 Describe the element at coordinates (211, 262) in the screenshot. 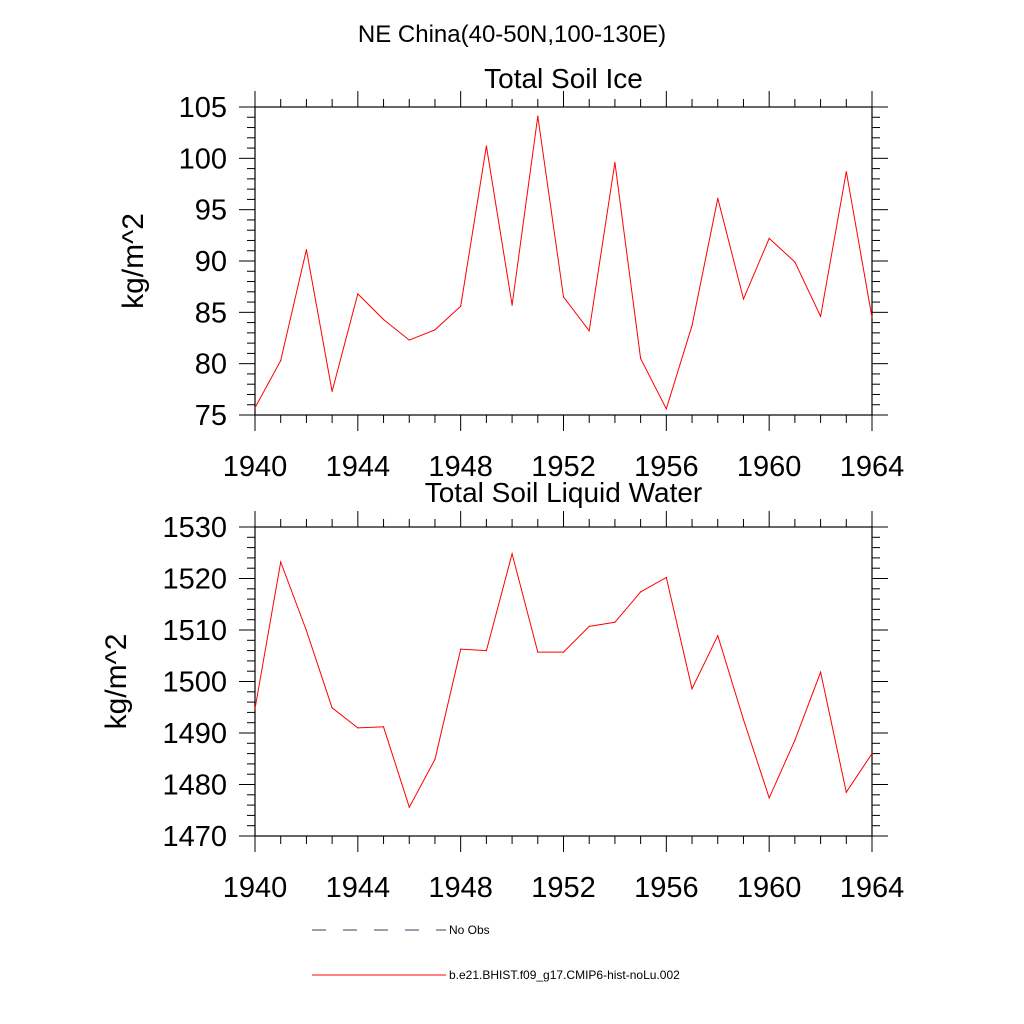

I see `y-tick-label: 90` at that location.